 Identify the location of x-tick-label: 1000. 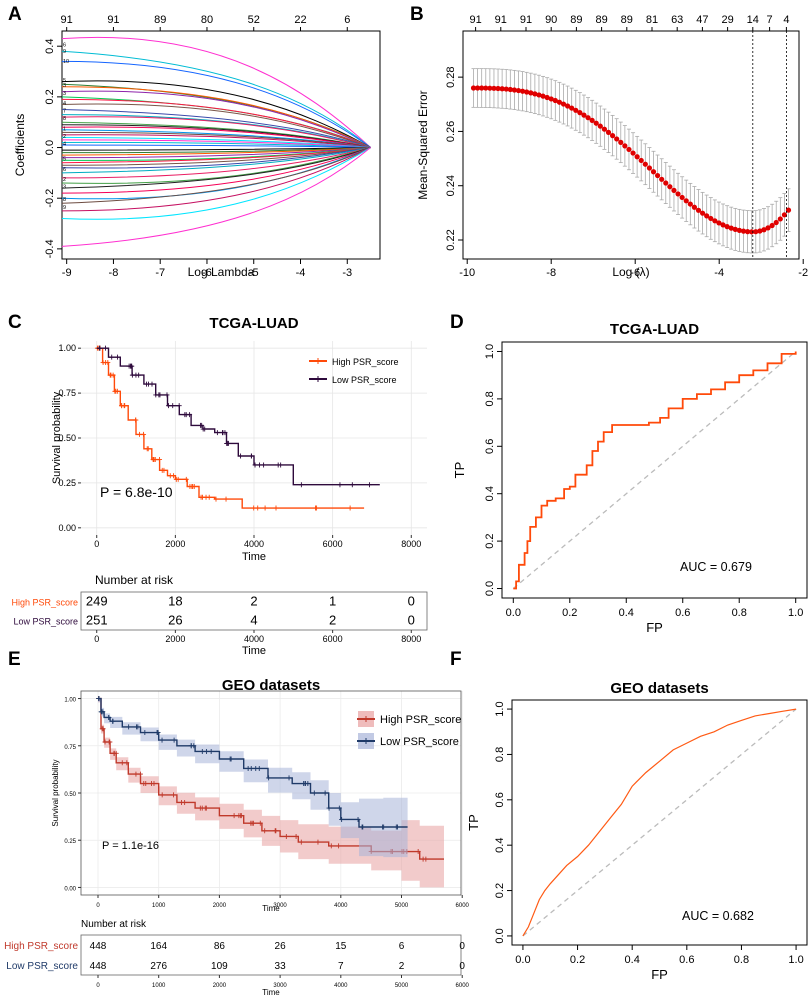
(159, 906).